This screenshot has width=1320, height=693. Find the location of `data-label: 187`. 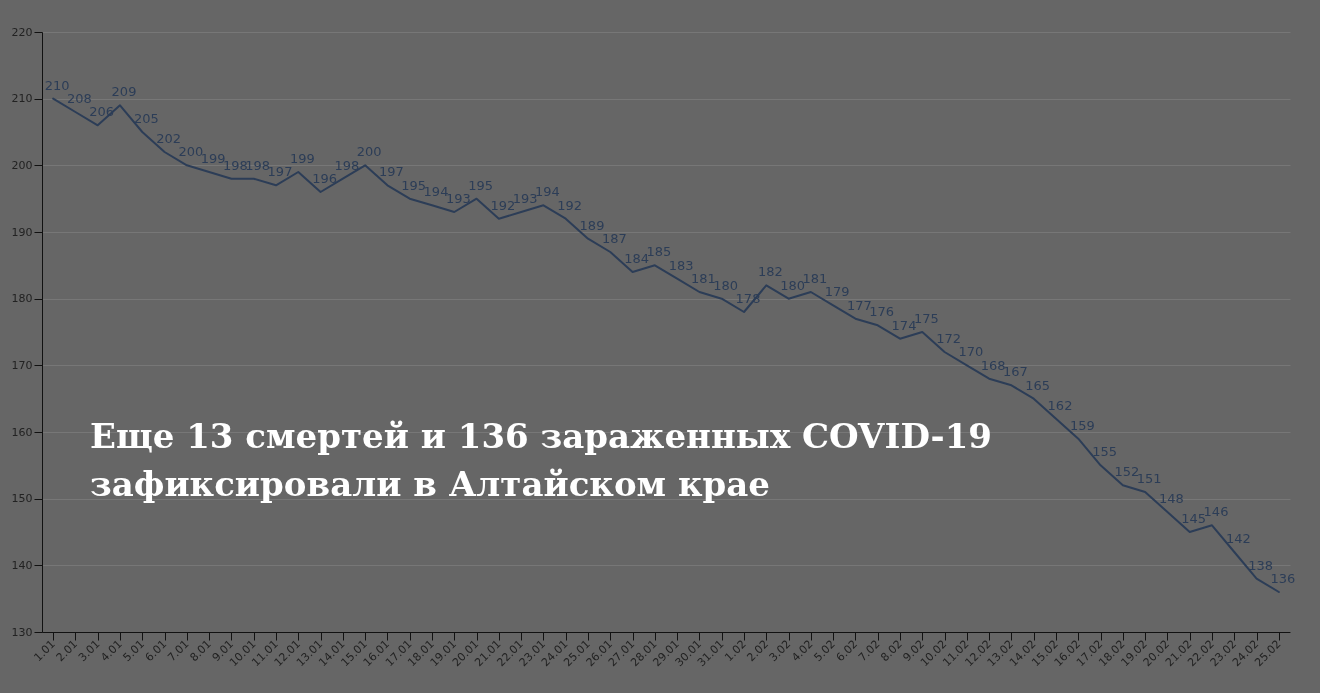

data-label: 187 is located at coordinates (614, 238).